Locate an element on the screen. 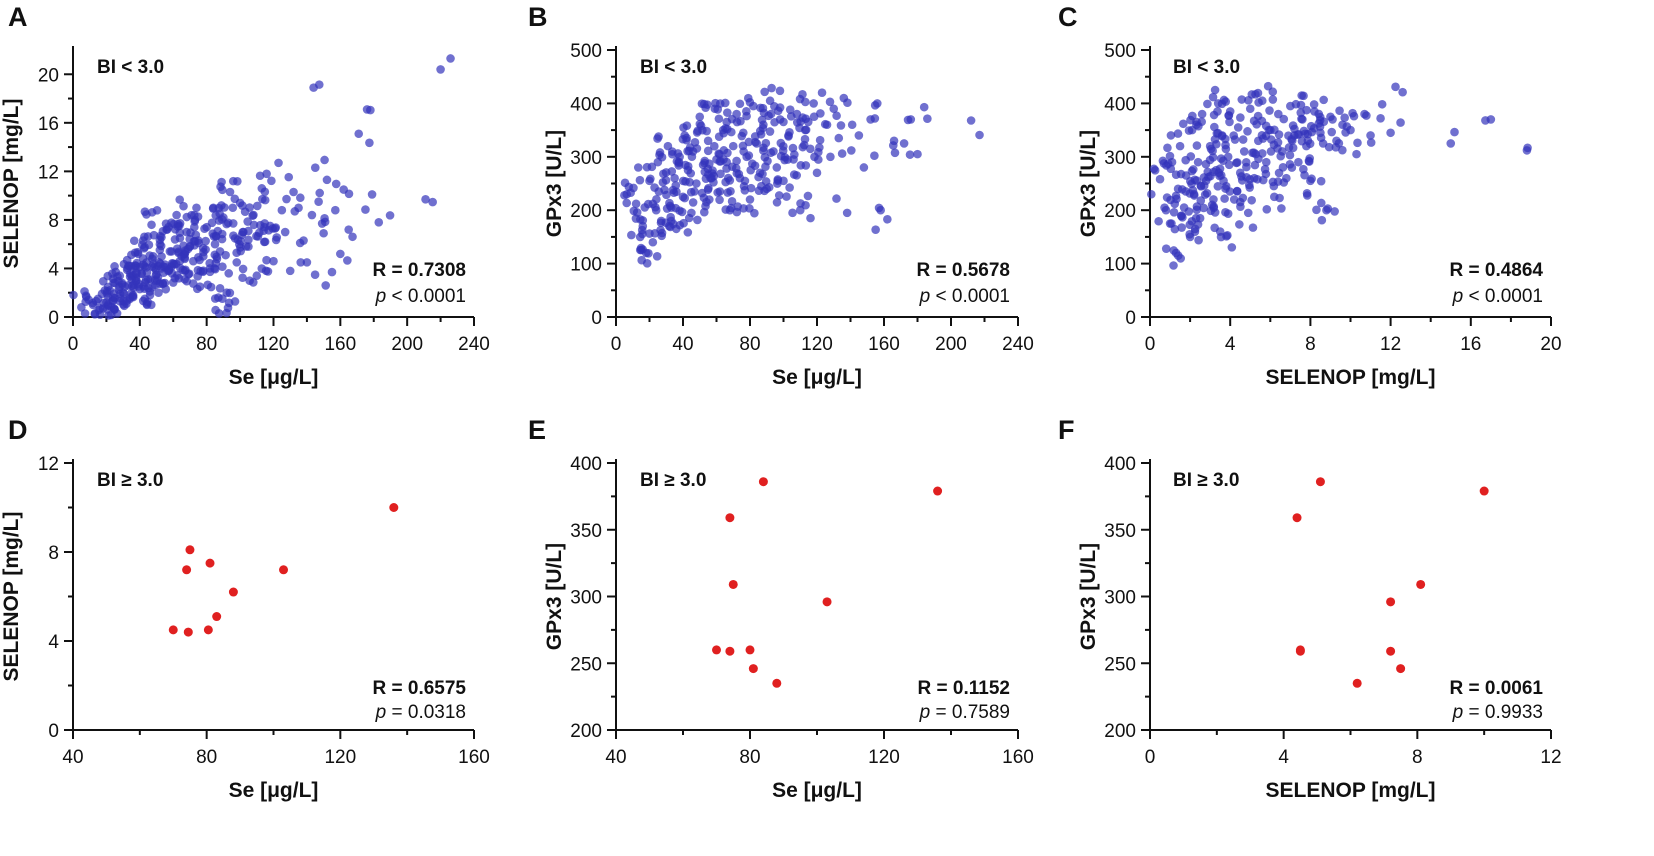 The image size is (1654, 856). stat-p-value: p = 0.7589 is located at coordinates (964, 712).